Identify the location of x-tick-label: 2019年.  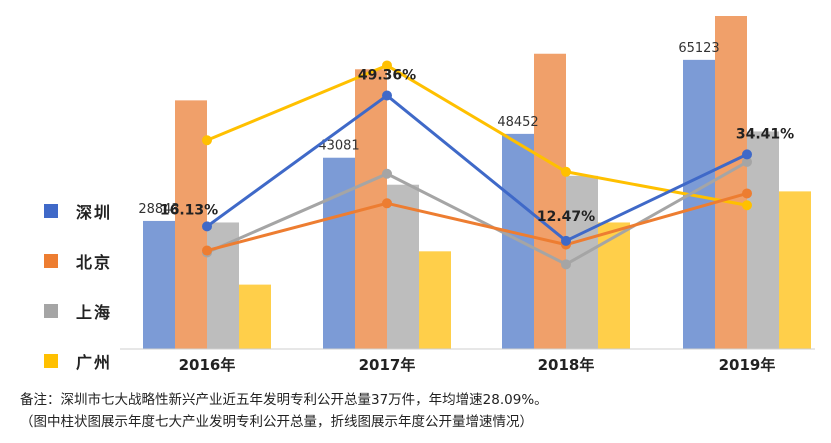
(747, 365).